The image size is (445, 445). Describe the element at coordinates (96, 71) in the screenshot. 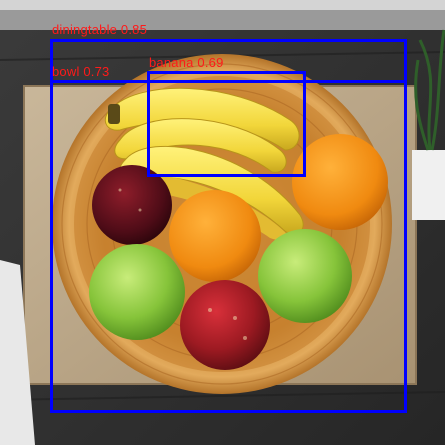

I see `detection-score: 0.73` at that location.